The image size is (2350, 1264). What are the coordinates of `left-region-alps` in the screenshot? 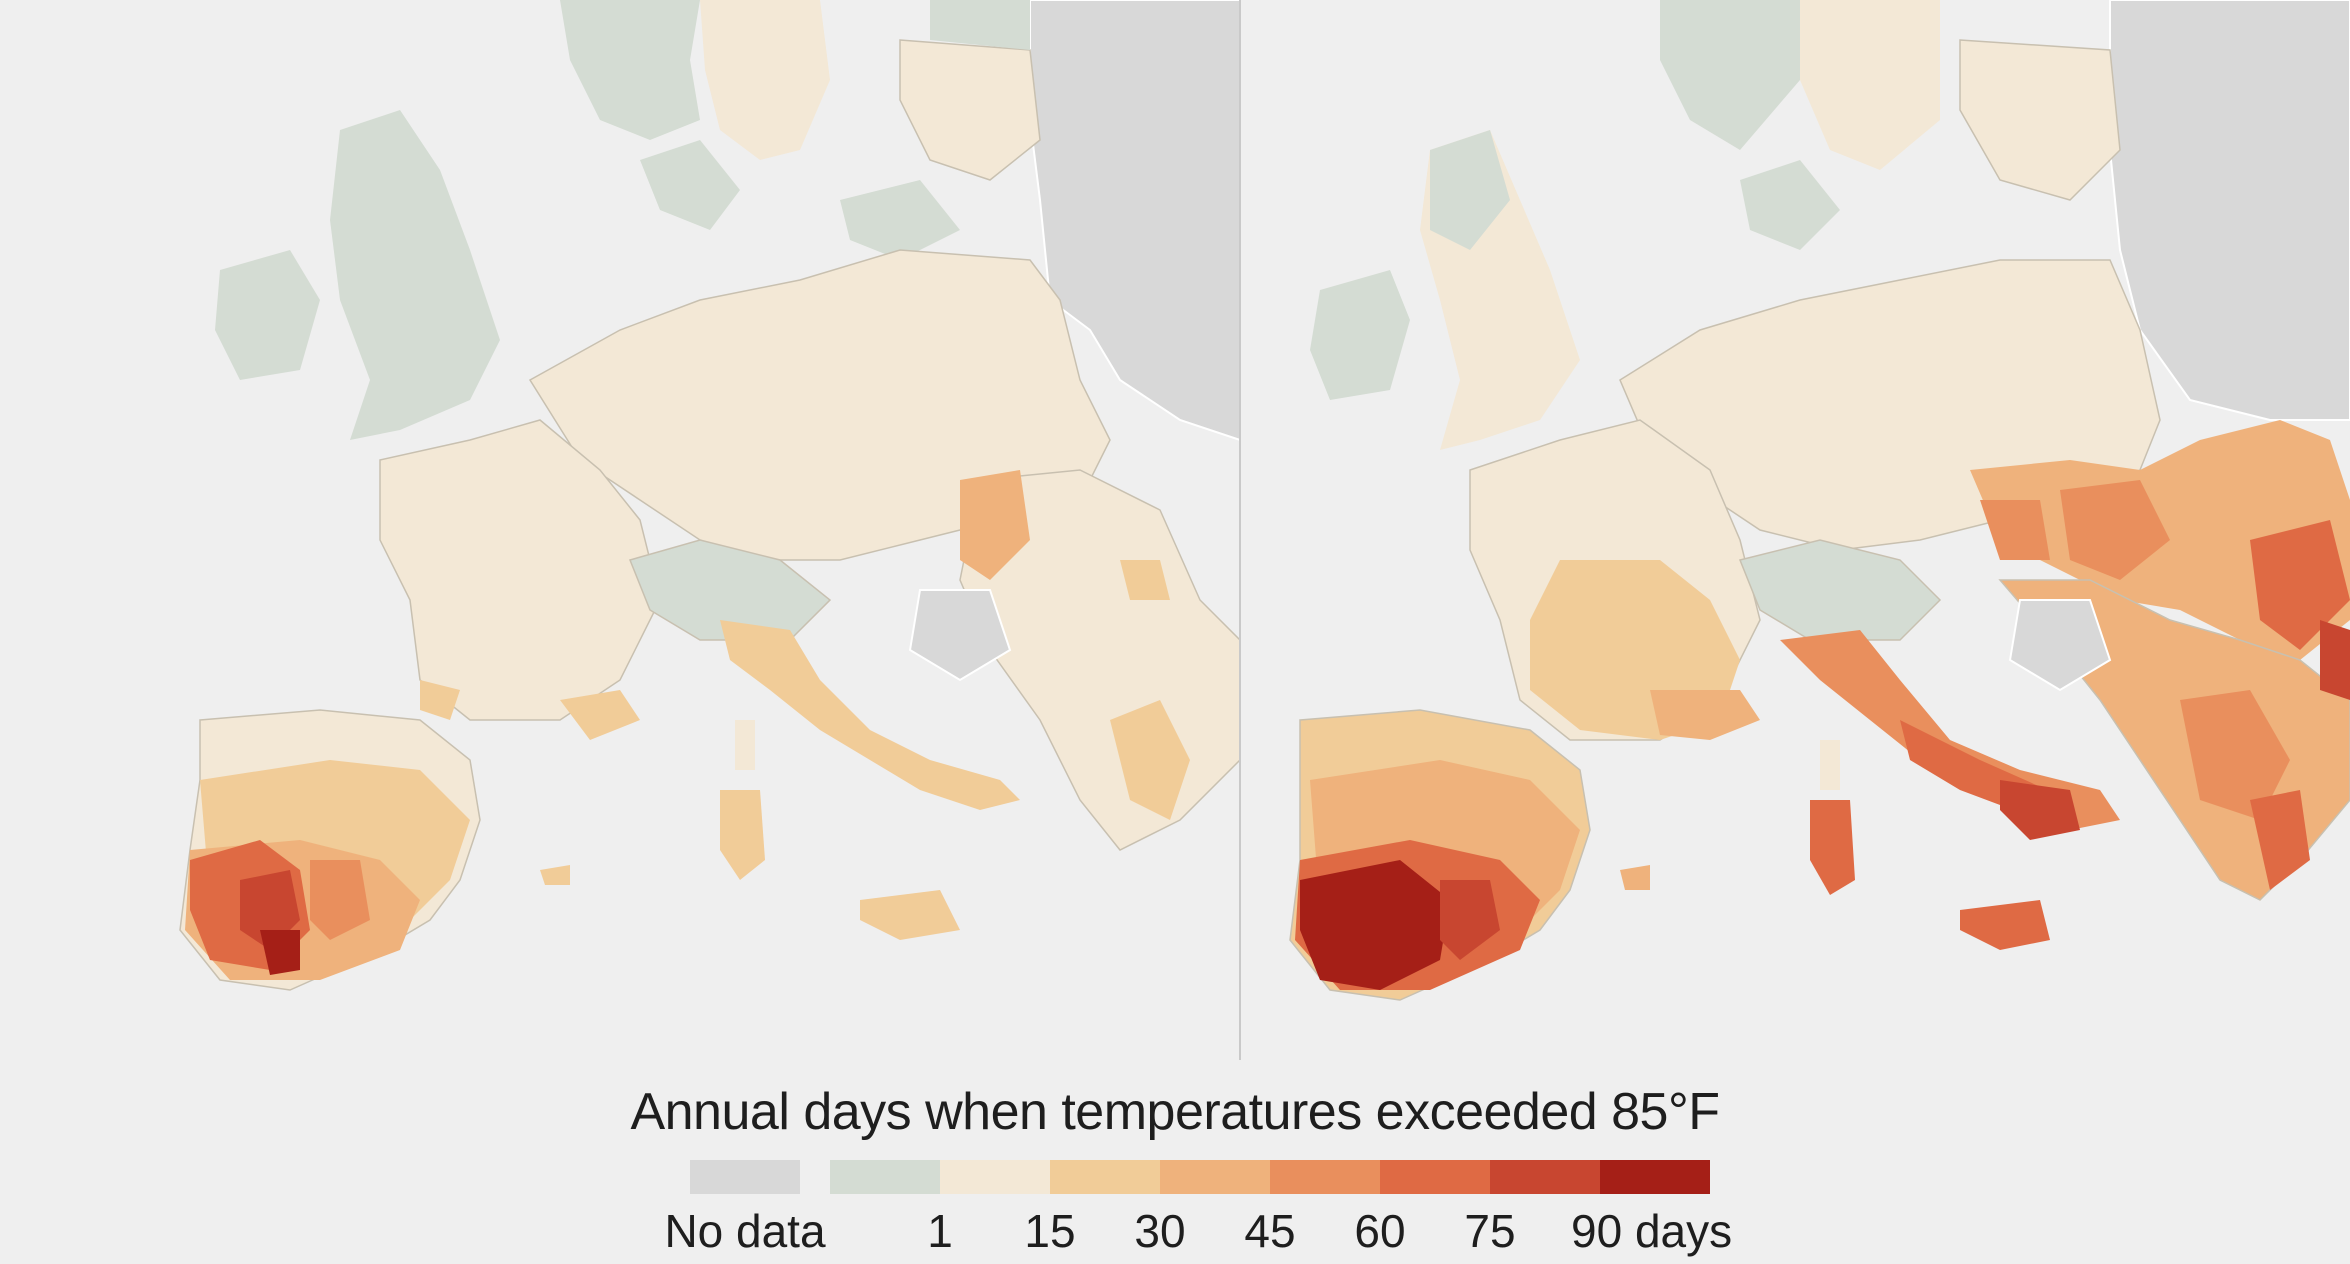 It's located at (730, 590).